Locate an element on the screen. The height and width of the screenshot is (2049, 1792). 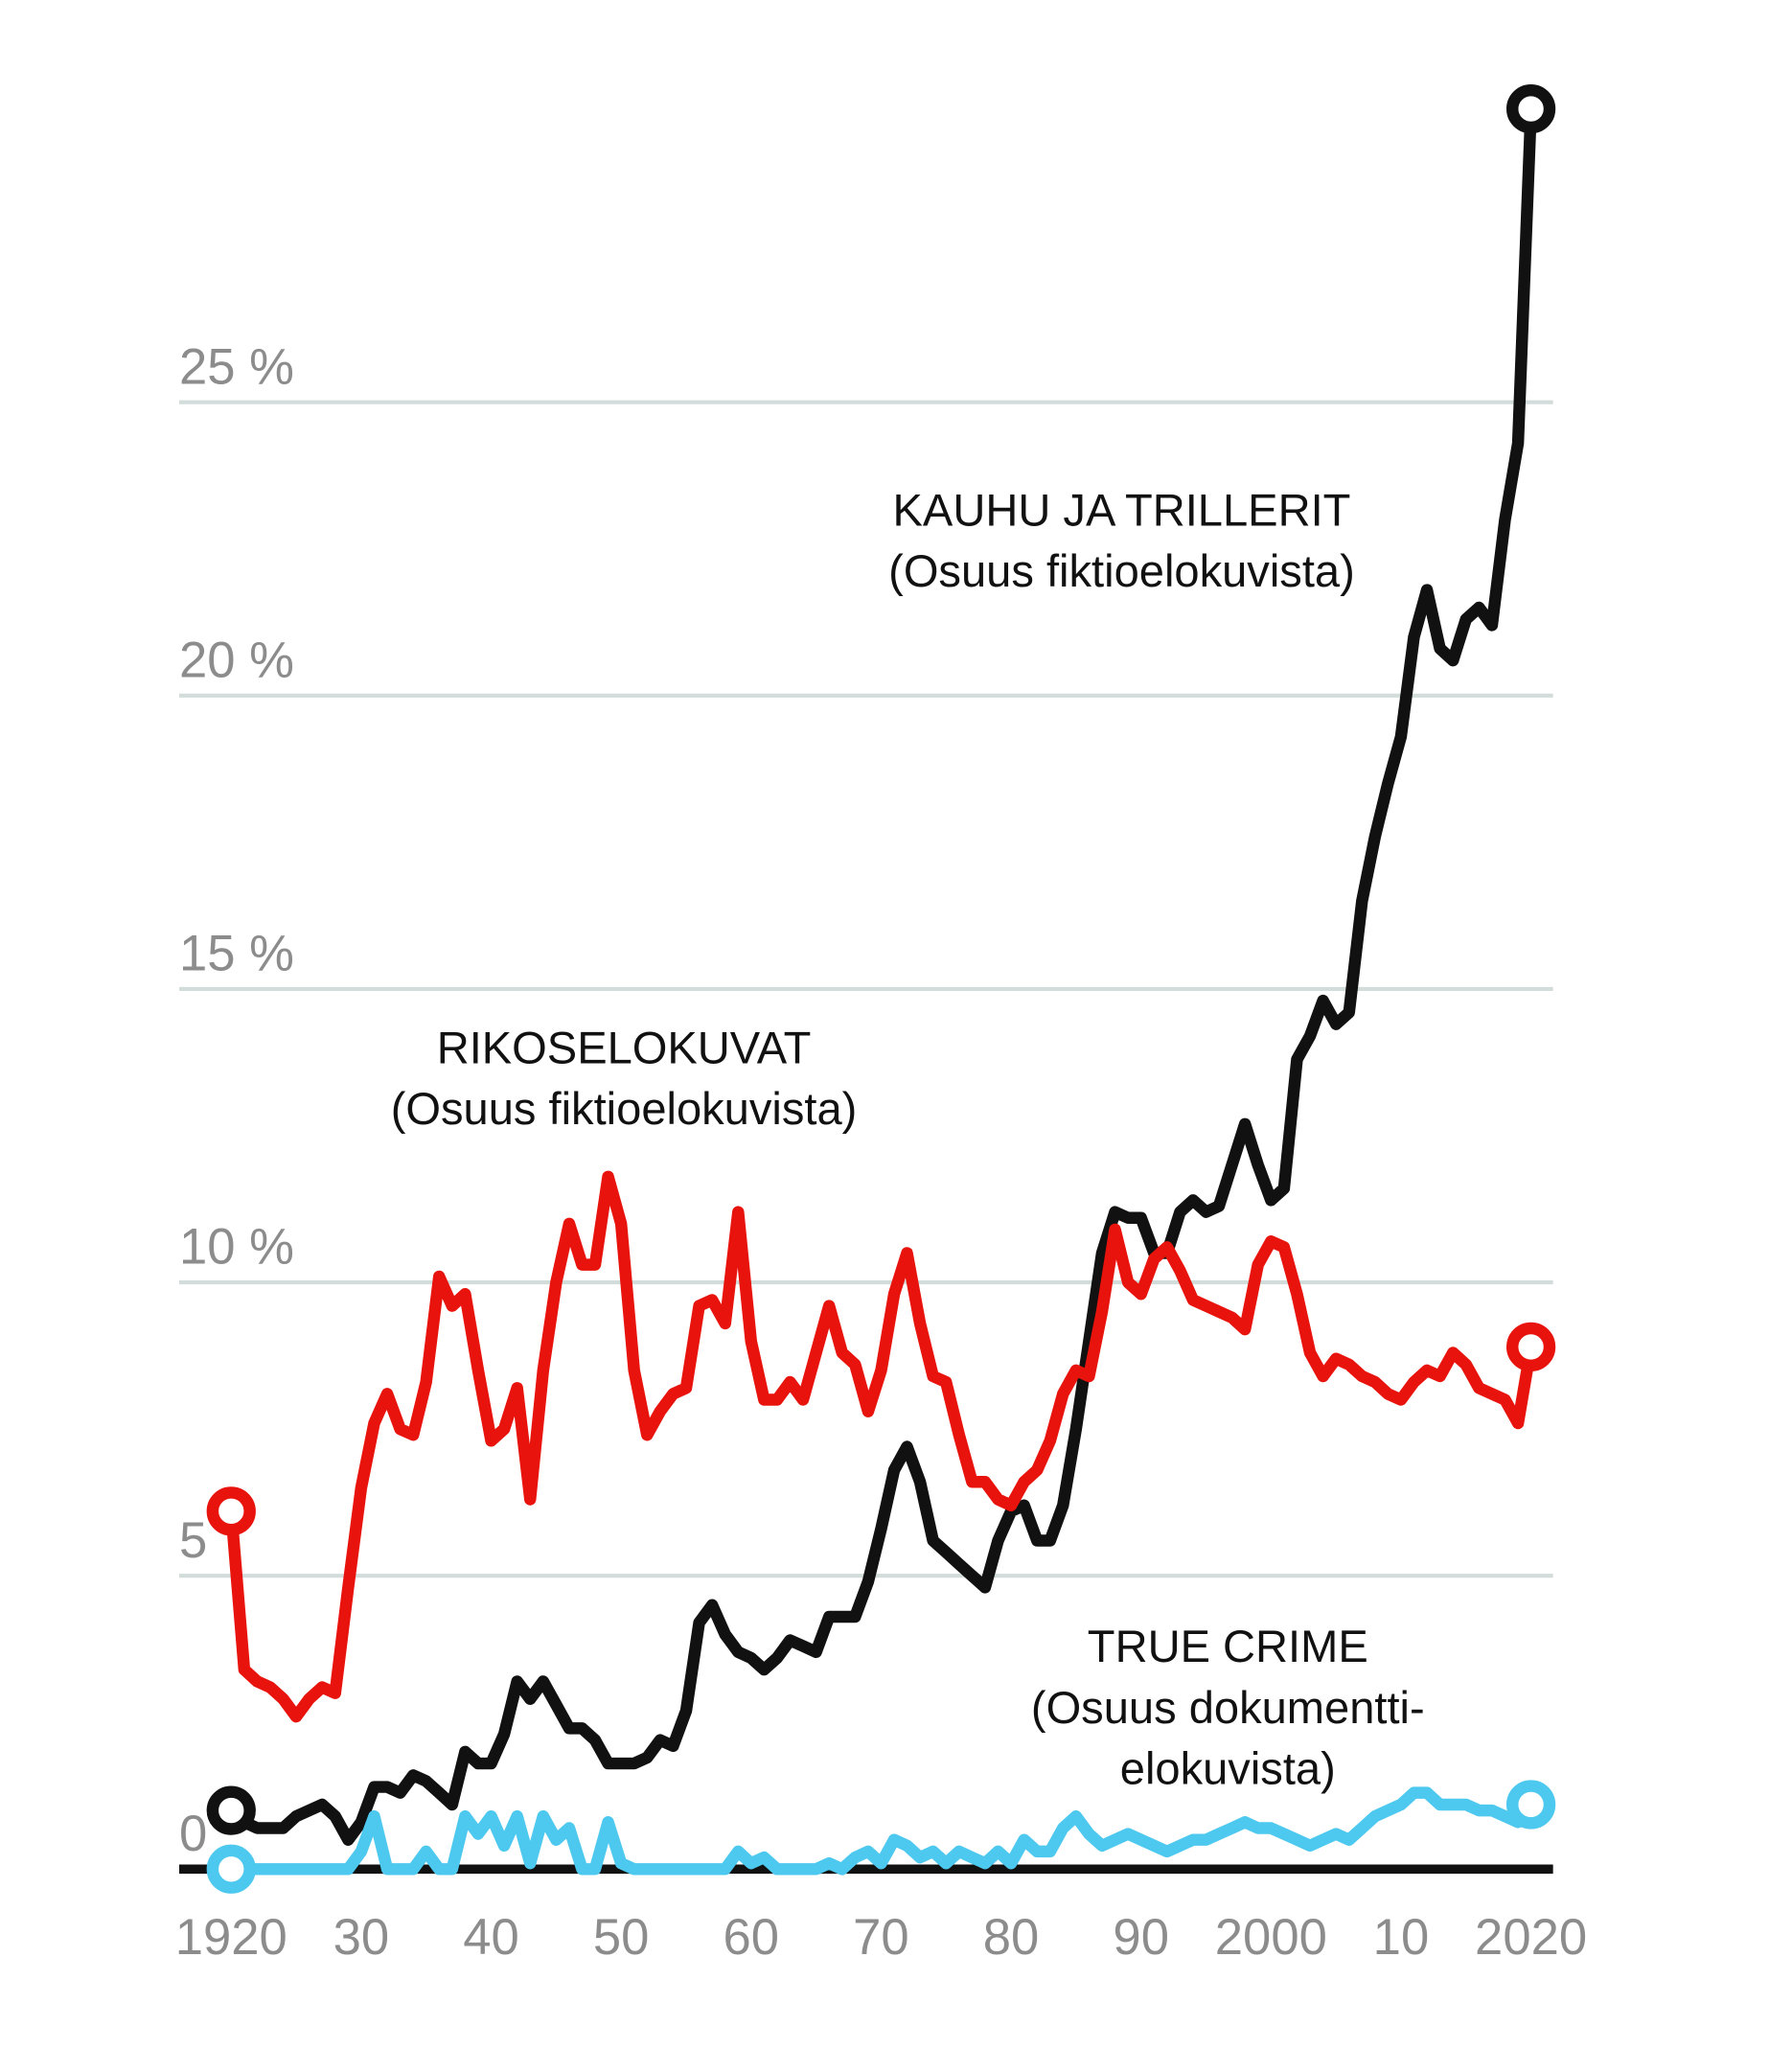
x-tick-label: 60 is located at coordinates (752, 1937).